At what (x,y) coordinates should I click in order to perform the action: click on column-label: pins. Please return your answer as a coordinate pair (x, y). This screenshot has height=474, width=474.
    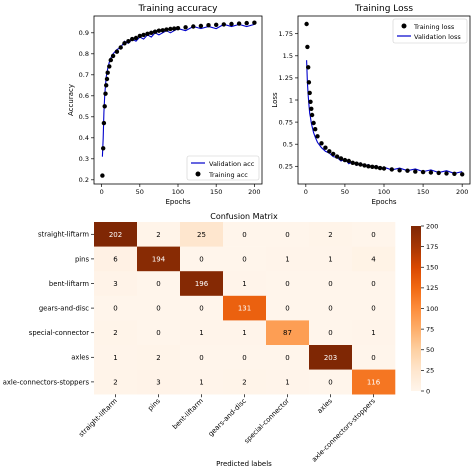
    Looking at the image, I should click on (154, 405).